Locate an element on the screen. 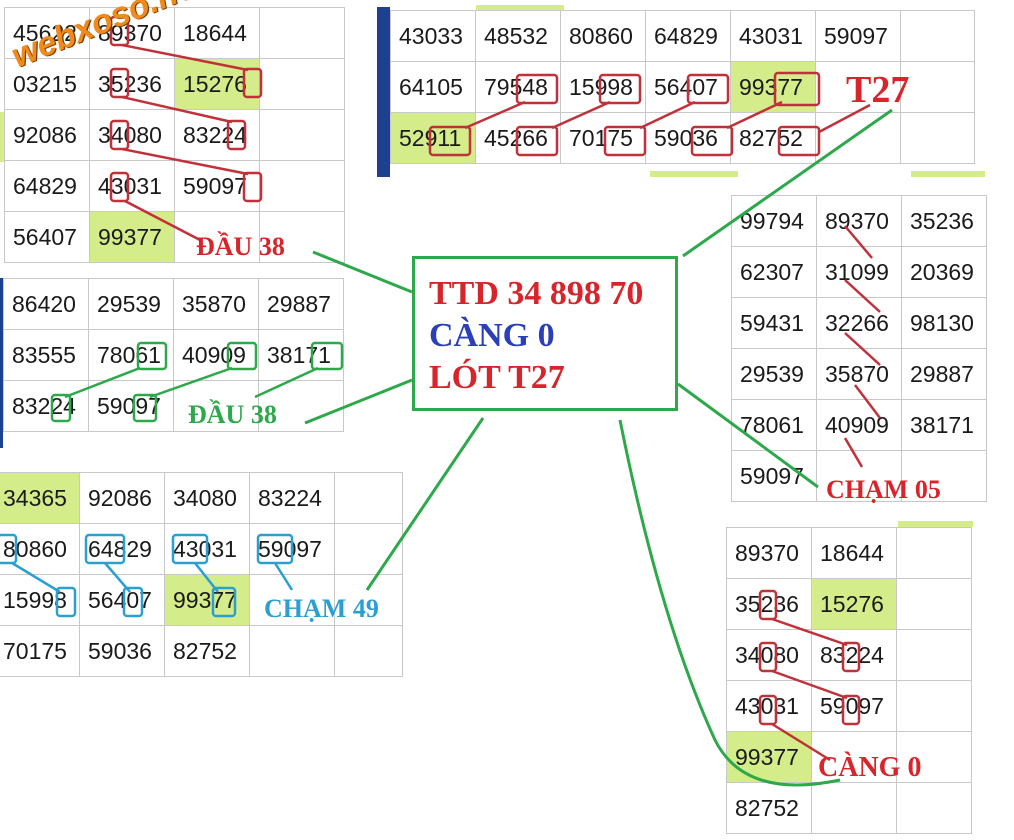 The height and width of the screenshot is (840, 1014). number-cell: 59036 is located at coordinates (122, 651).